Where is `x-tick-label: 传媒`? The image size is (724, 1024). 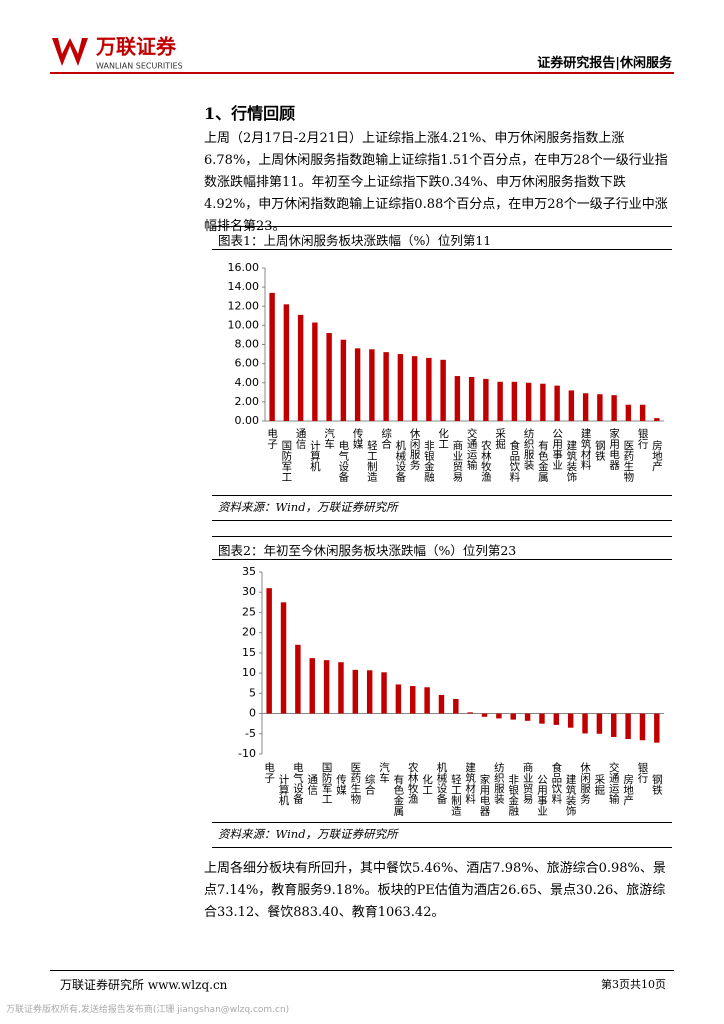
x-tick-label: 传媒 is located at coordinates (341, 785).